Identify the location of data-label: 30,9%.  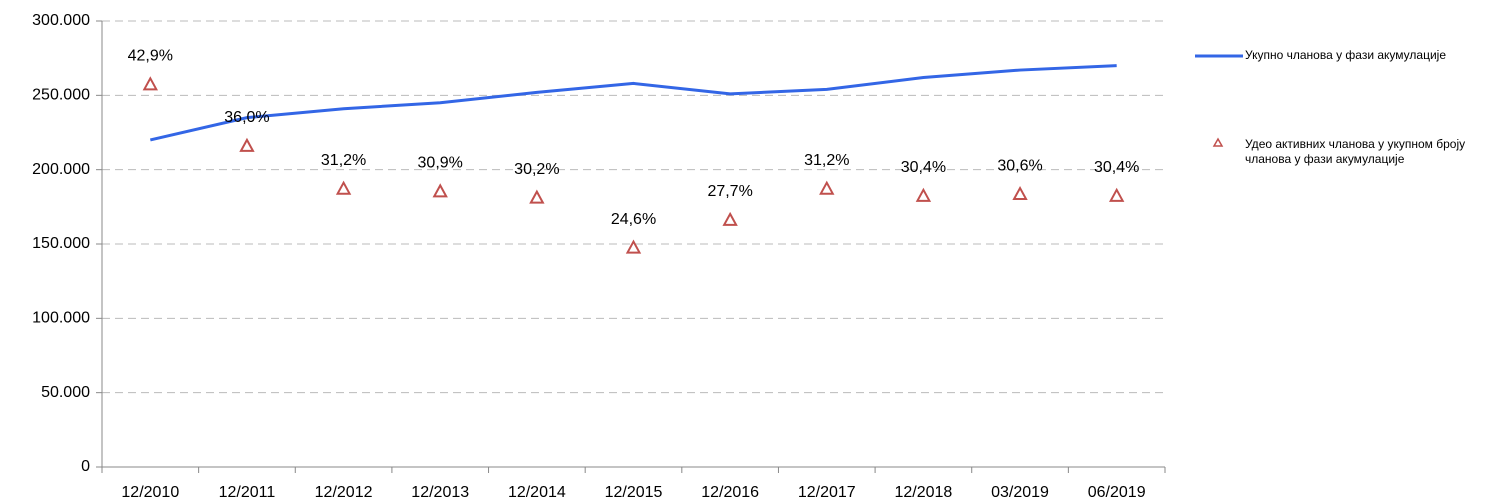
(440, 163).